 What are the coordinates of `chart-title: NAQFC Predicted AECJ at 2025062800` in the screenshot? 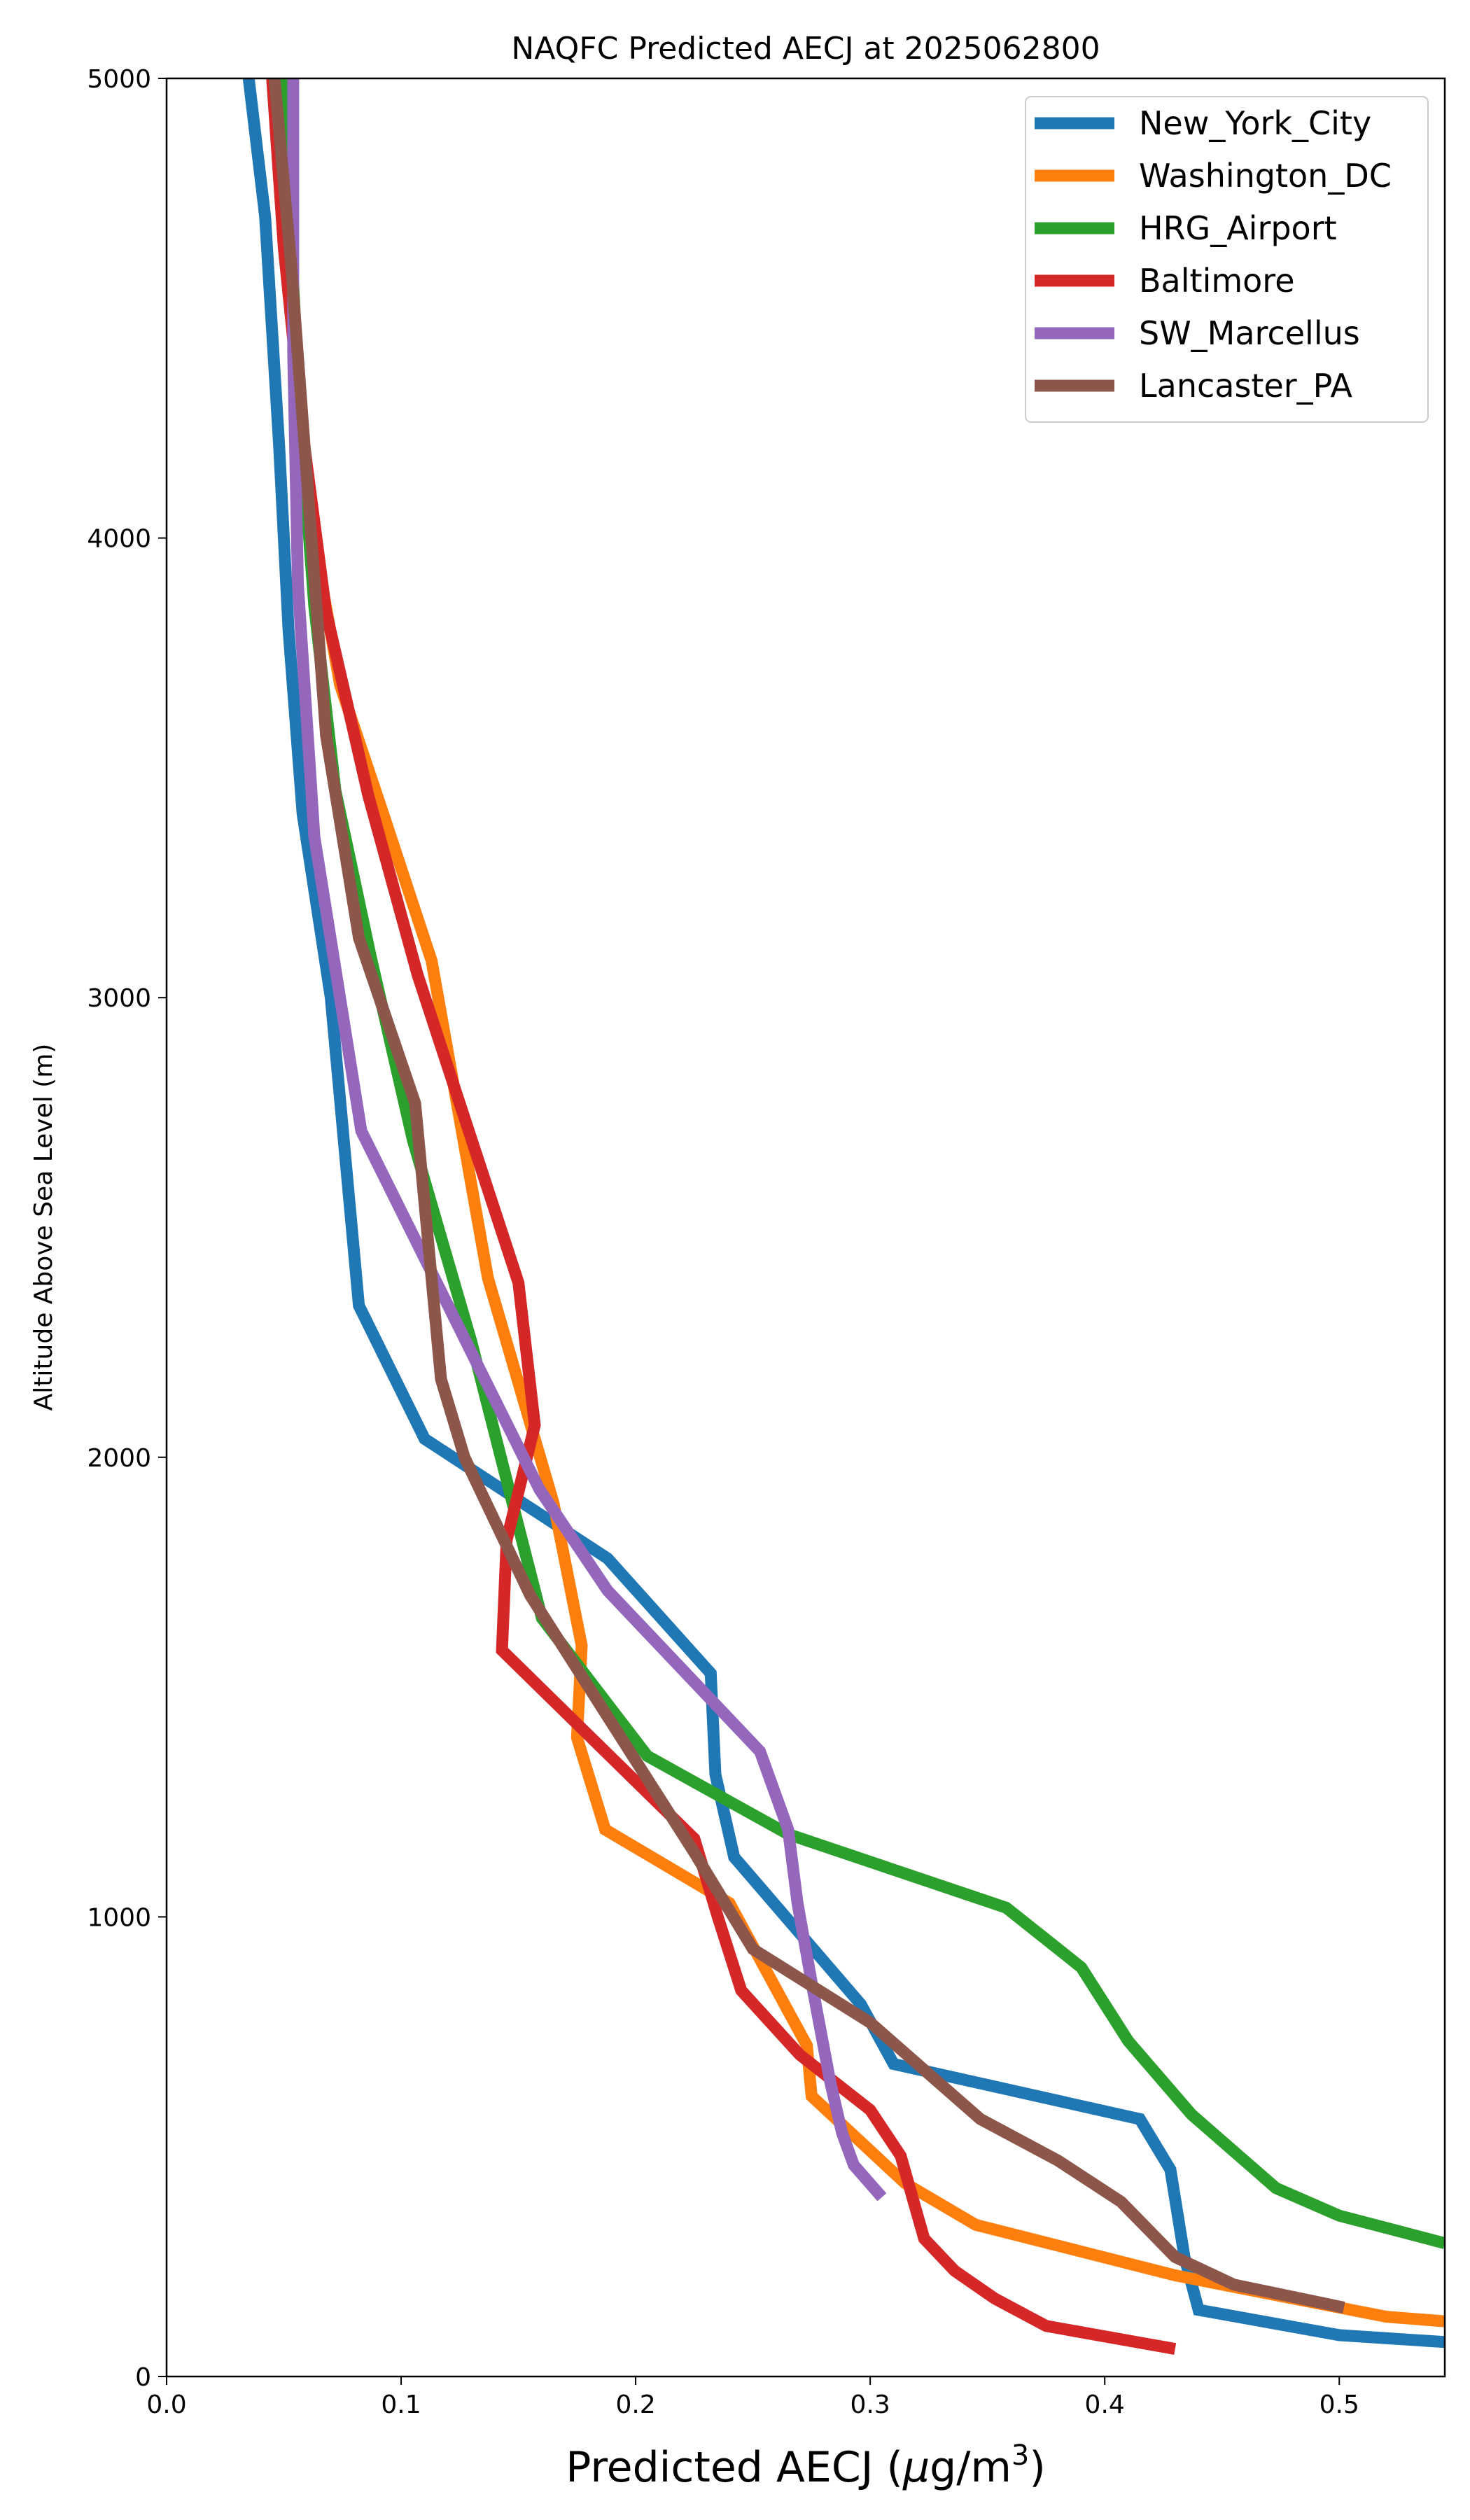 It's located at (805, 48).